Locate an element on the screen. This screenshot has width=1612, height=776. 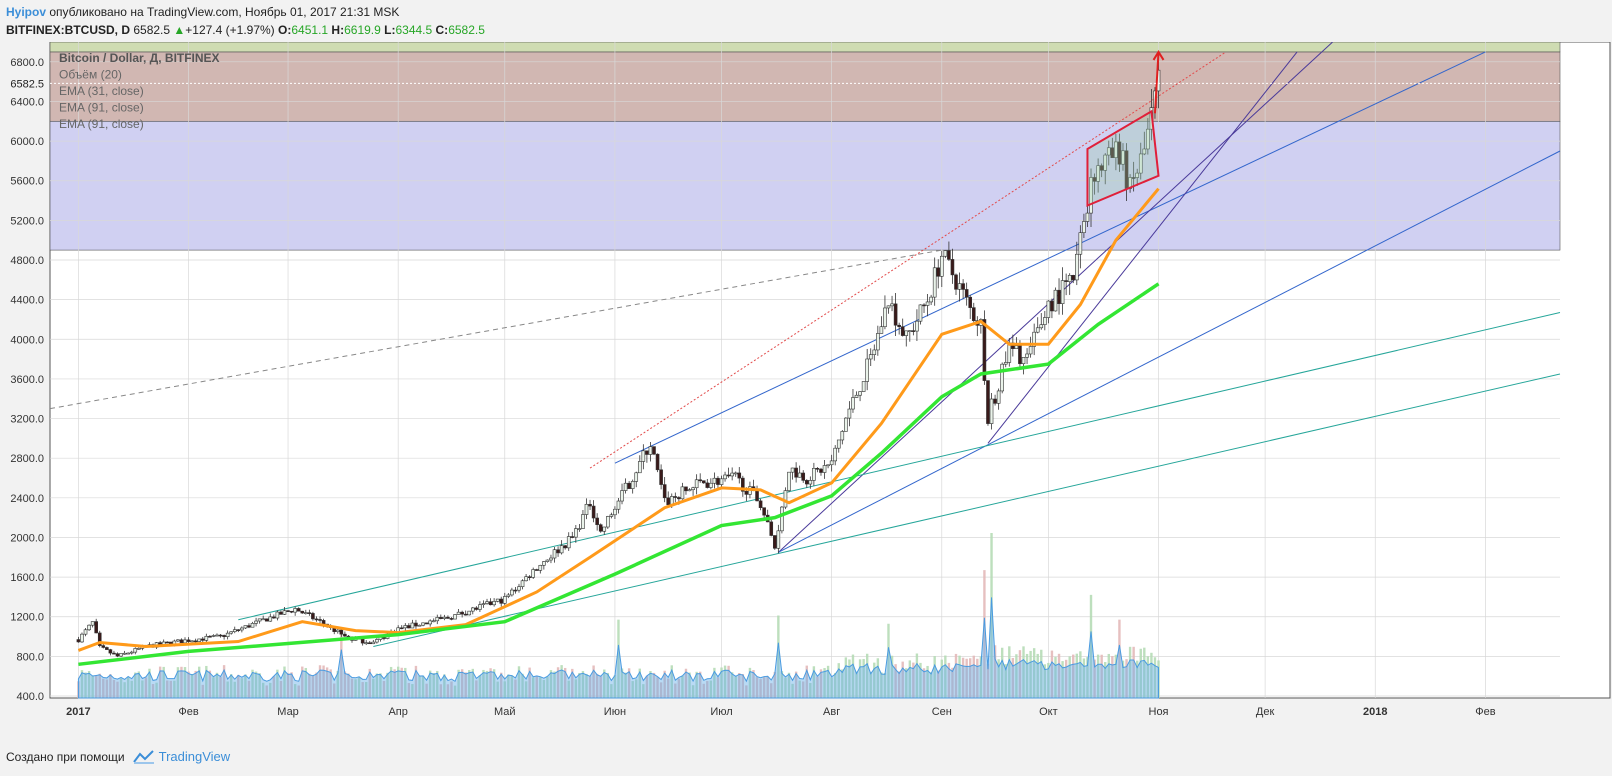
y-tick-label: 6400.0 is located at coordinates (27, 102).